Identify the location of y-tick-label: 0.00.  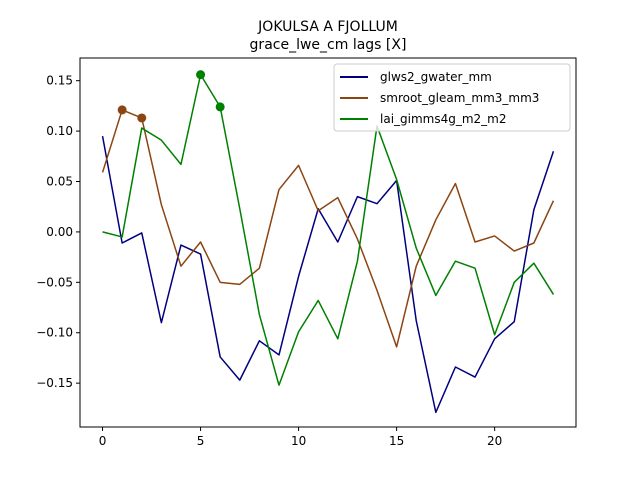
(59, 232).